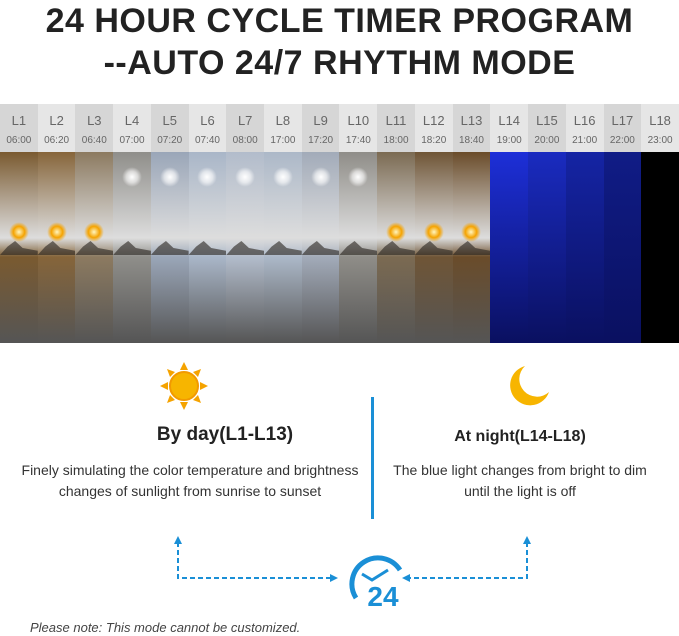 This screenshot has height=636, width=679. I want to click on step-l4: L4 07:00, so click(132, 223).